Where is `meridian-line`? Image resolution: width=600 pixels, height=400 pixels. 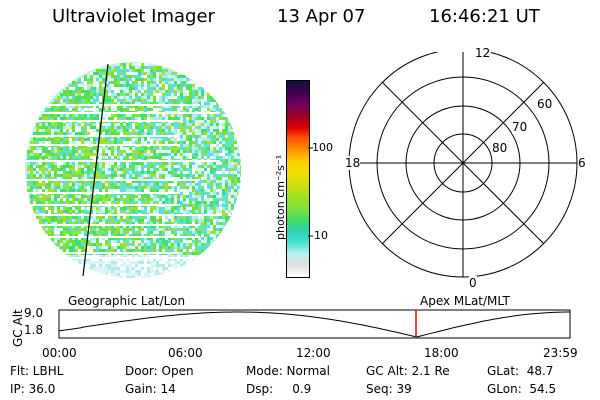 meridian-line is located at coordinates (95, 170).